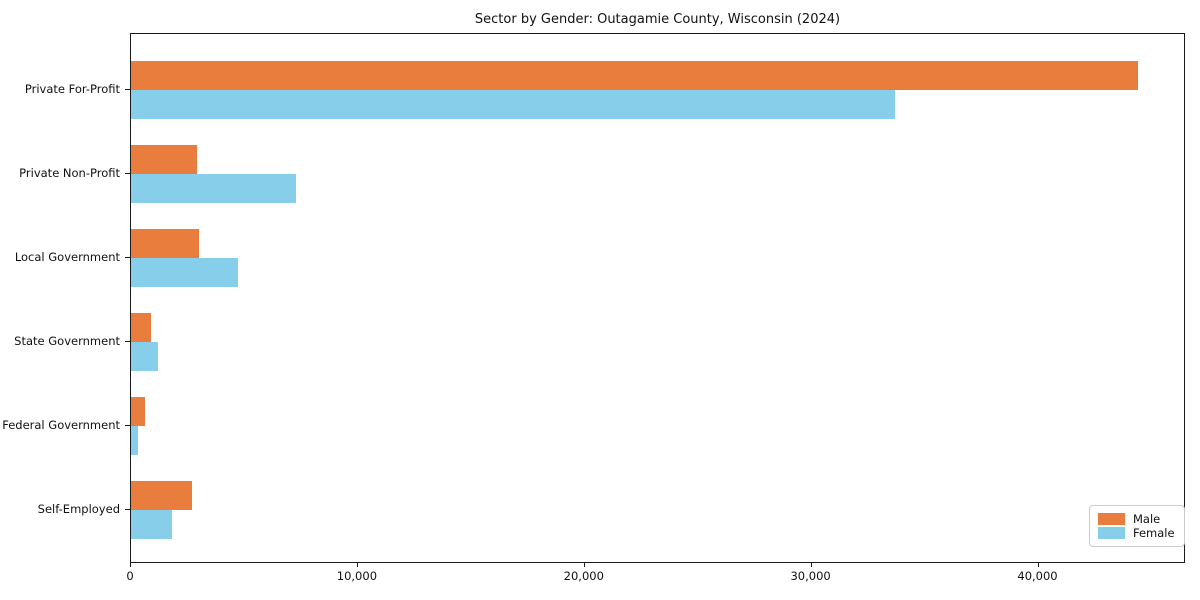 This screenshot has height=600, width=1200. What do you see at coordinates (810, 576) in the screenshot?
I see `x-tick-label-30000: 30,000` at bounding box center [810, 576].